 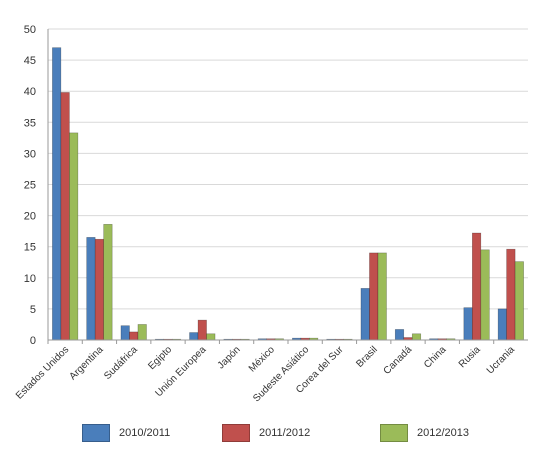 I want to click on legend: 2010/2011 2011/2012 2012/2013, so click(x=270, y=436).